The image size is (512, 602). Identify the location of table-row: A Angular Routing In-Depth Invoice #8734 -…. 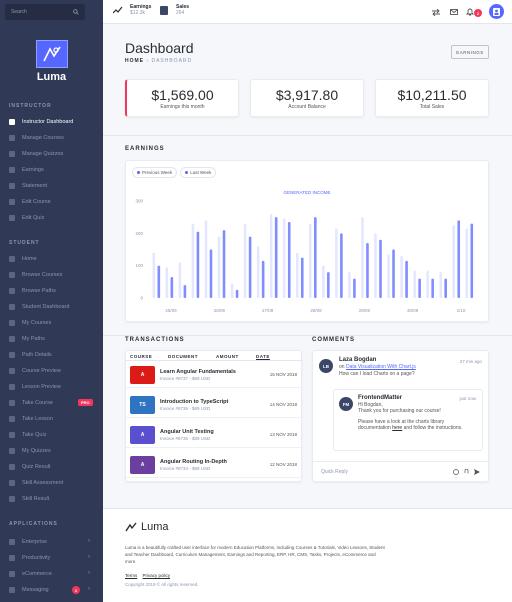
(213, 465).